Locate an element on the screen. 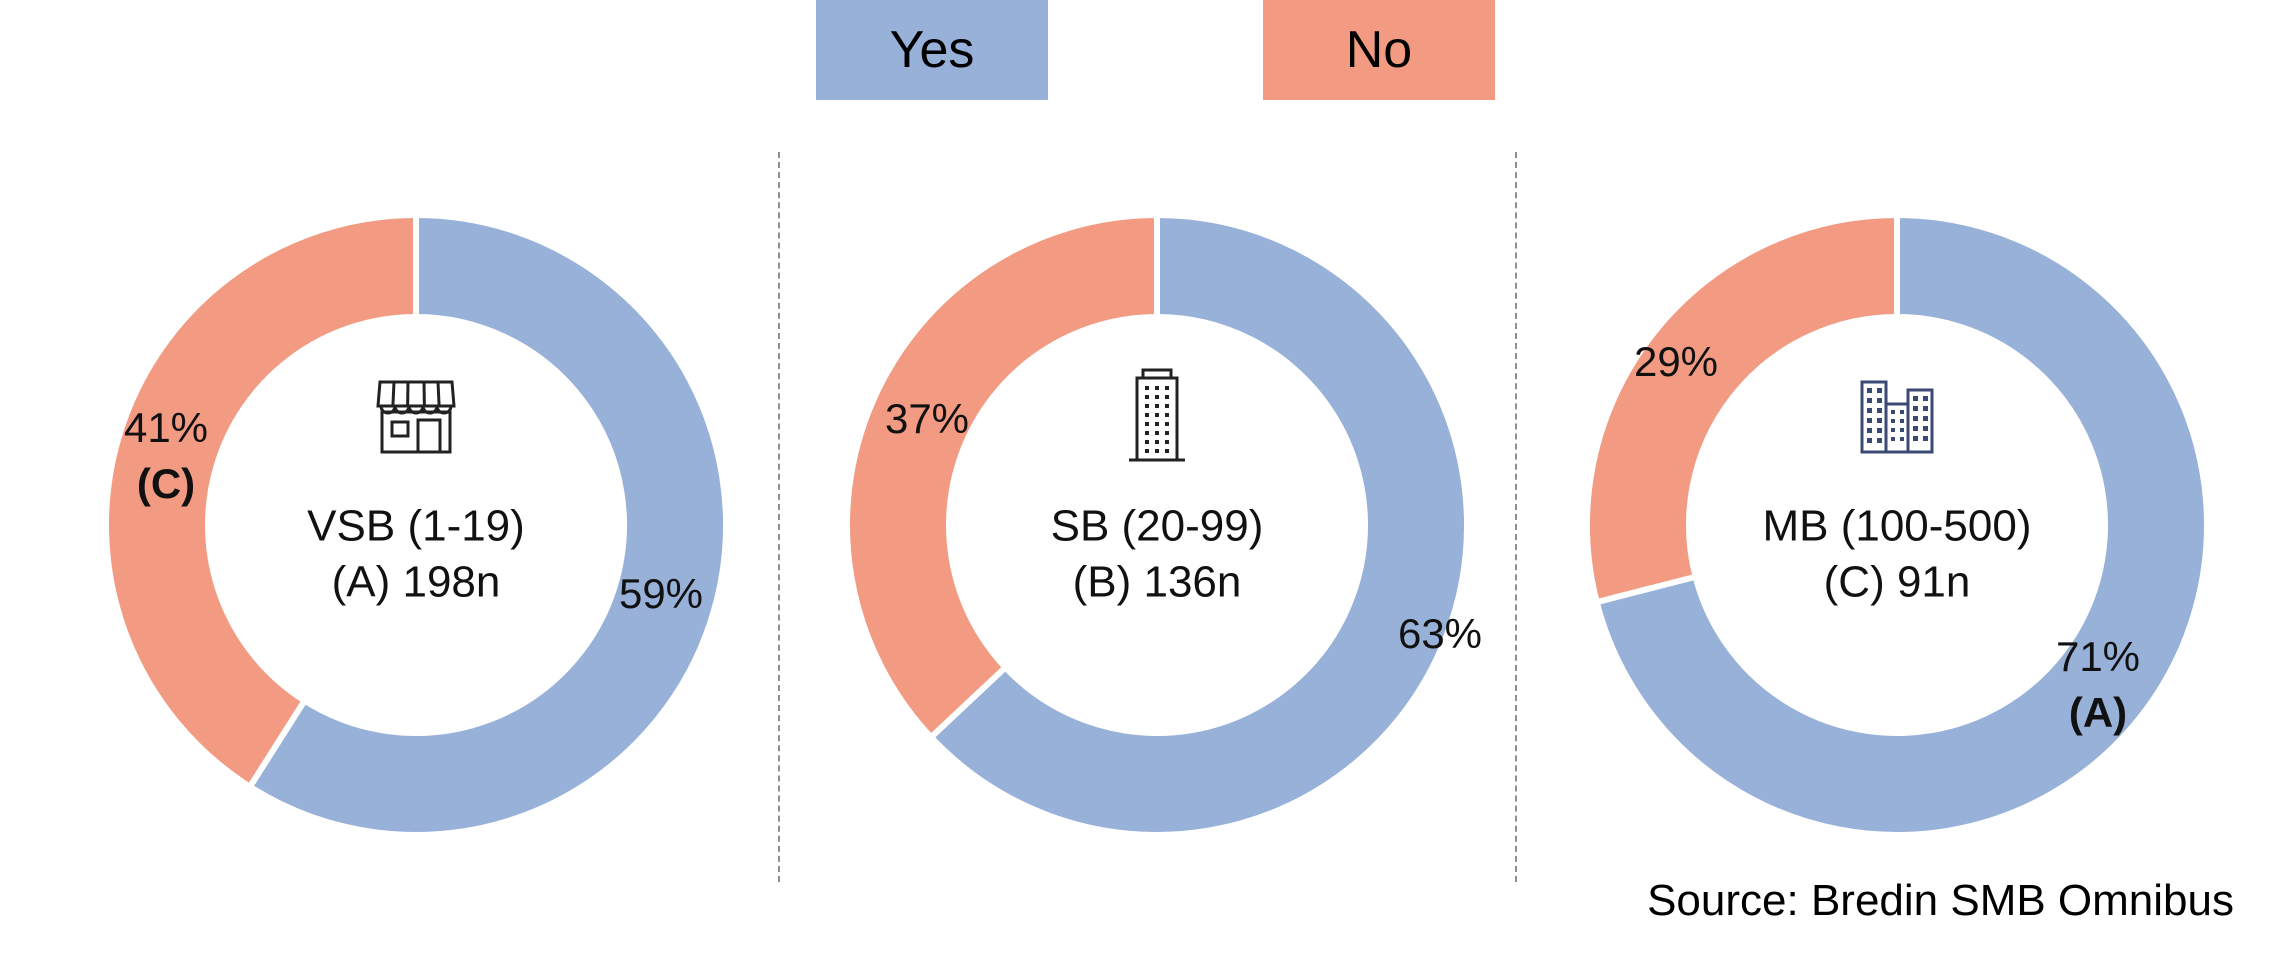  segment-base: (A) 198n is located at coordinates (416, 582).